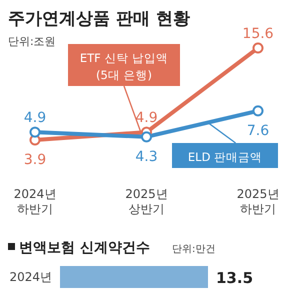 This screenshot has height=300, width=300. What do you see at coordinates (30, 277) in the screenshot?
I see `y-tick-label: 2024년` at bounding box center [30, 277].